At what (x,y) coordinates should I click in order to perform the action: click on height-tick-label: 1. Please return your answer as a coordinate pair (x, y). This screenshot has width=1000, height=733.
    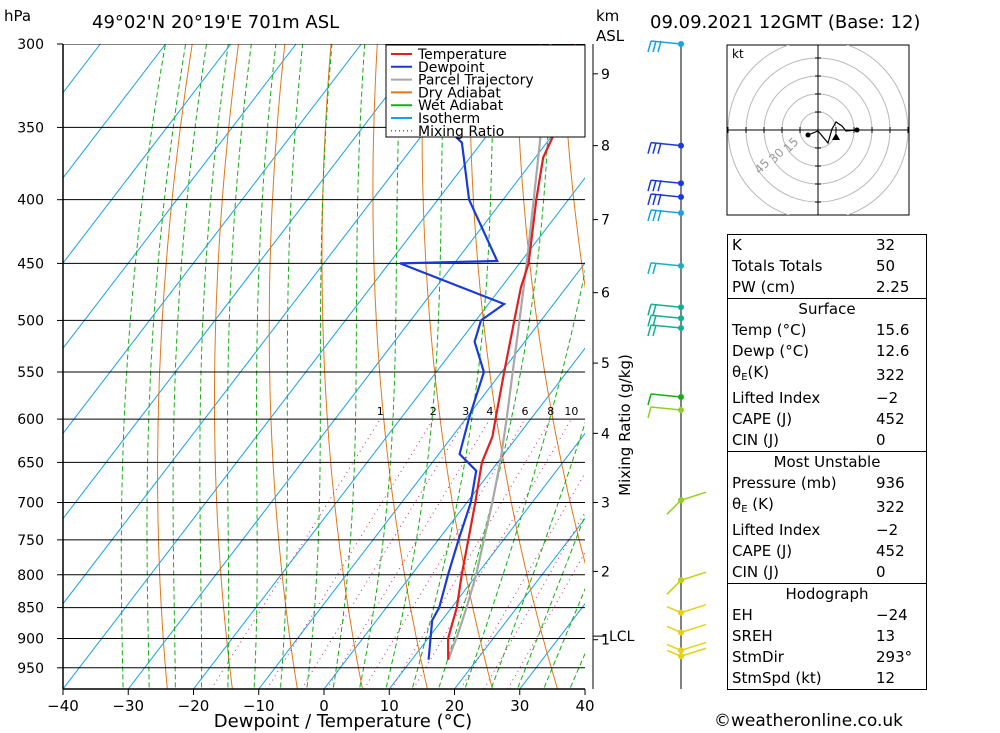
    Looking at the image, I should click on (605, 641).